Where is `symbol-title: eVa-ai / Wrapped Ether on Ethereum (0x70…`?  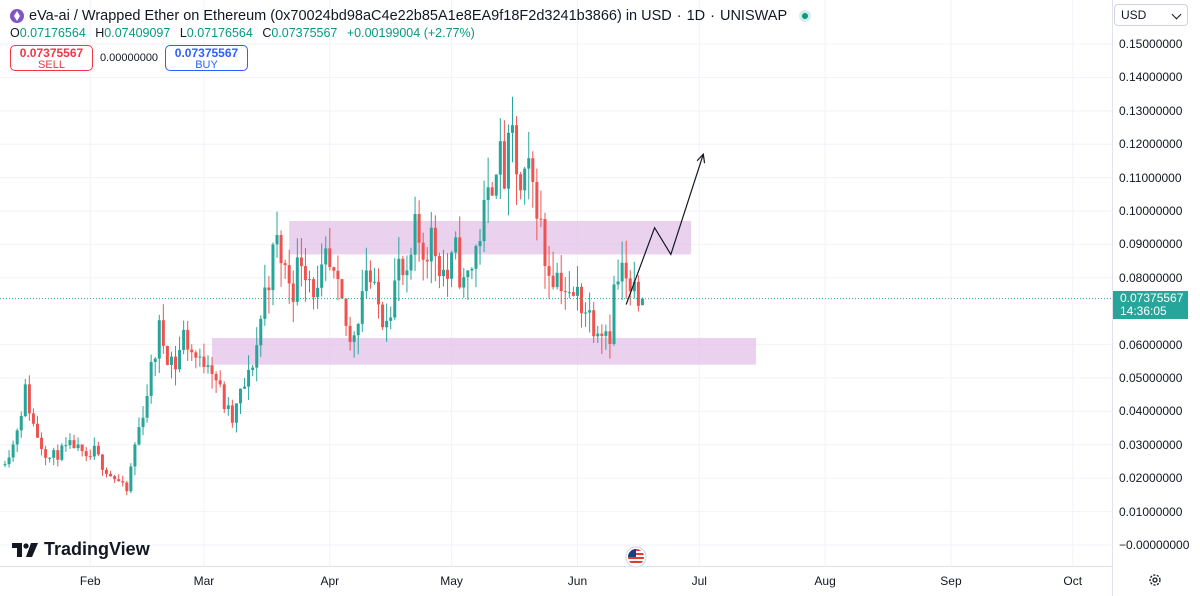 symbol-title: eVa-ai / Wrapped Ether on Ethereum (0x70… is located at coordinates (350, 16).